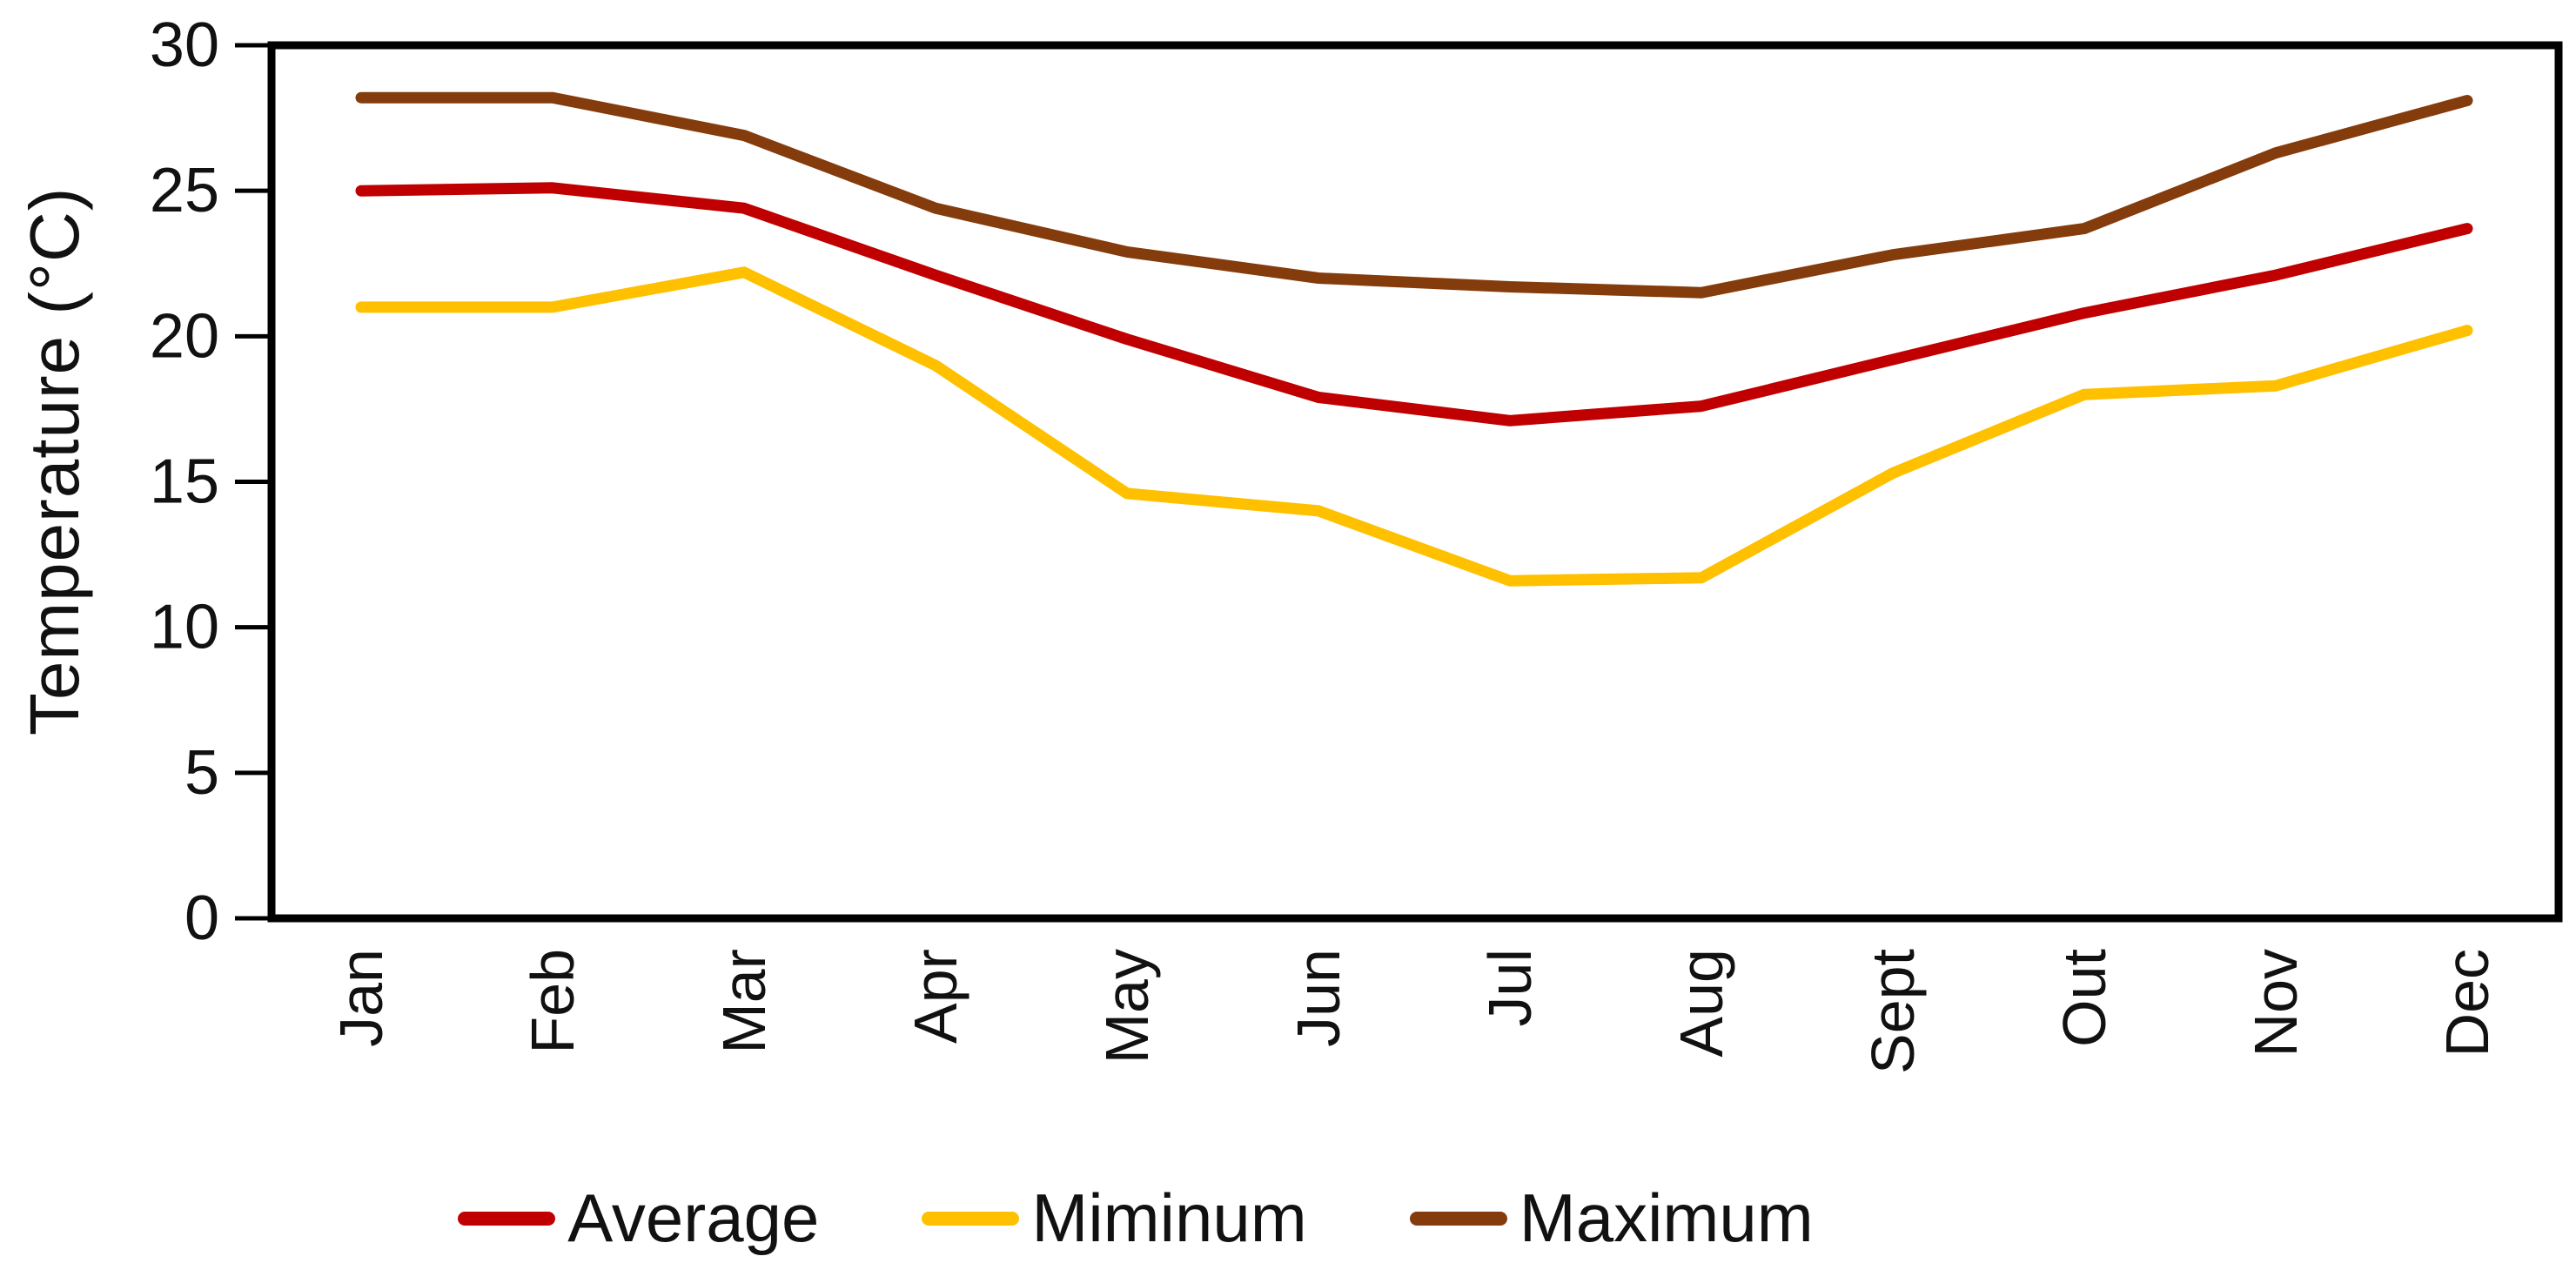  What do you see at coordinates (201, 918) in the screenshot?
I see `y-axis-tick-label: 0` at bounding box center [201, 918].